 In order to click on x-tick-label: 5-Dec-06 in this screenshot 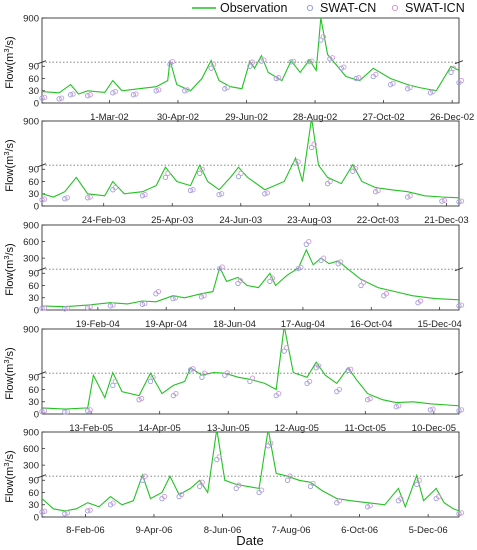, I will do `click(428, 530)`.